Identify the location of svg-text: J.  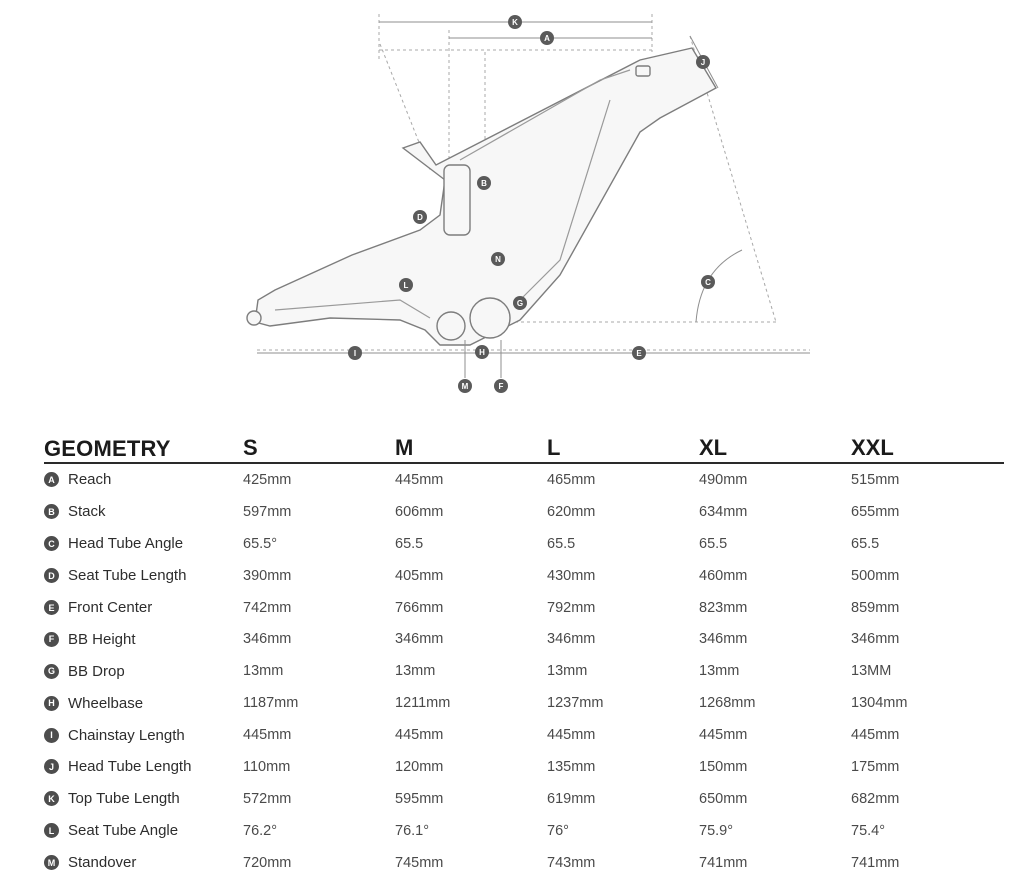
(703, 62).